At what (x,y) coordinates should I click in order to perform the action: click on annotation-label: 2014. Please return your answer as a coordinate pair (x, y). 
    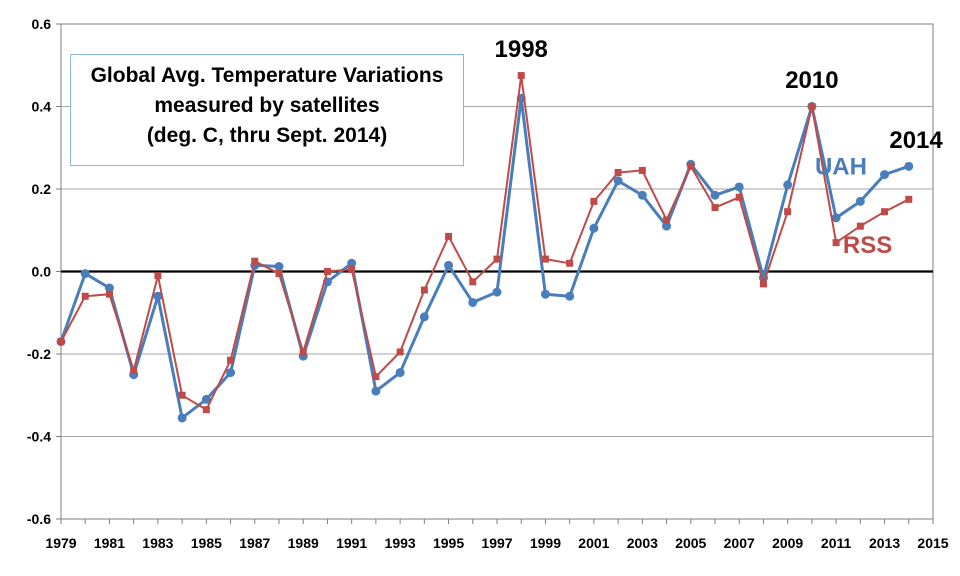
    Looking at the image, I should click on (916, 140).